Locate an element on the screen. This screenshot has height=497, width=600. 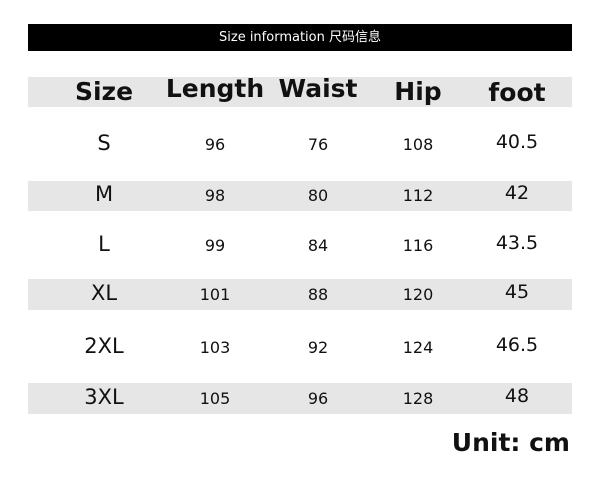
cell-length: 96 is located at coordinates (215, 144).